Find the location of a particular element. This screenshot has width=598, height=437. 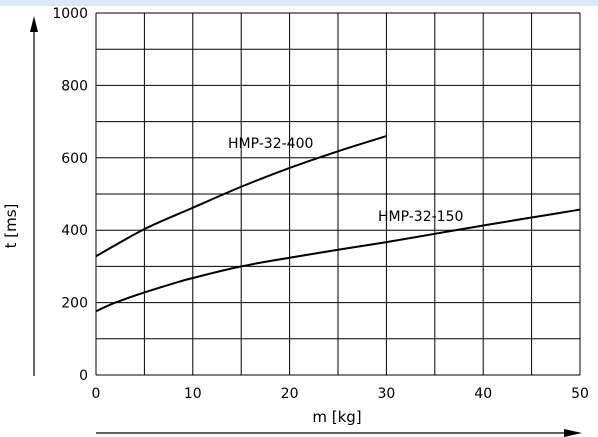

x-tick-label: 40 is located at coordinates (483, 394).